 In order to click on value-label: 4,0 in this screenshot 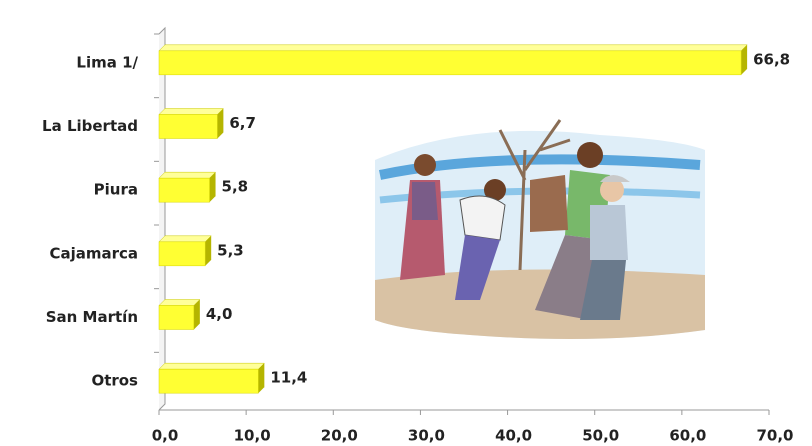, I will do `click(219, 314)`.